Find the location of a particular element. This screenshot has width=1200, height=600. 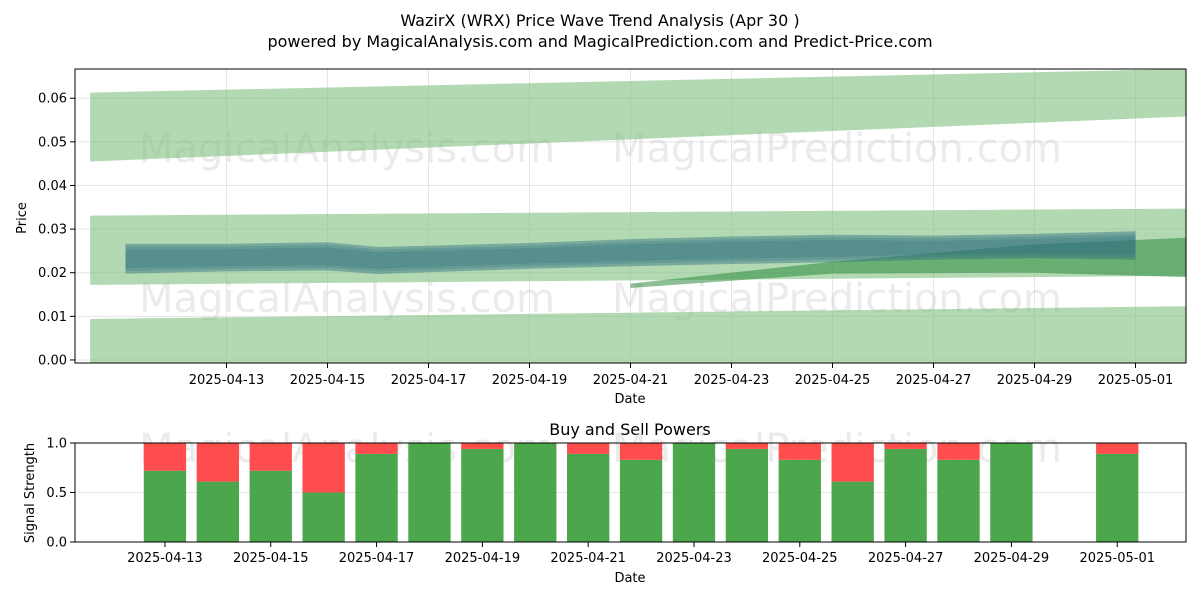

bottom-x-tick-label: 2025-04-15 is located at coordinates (271, 558).